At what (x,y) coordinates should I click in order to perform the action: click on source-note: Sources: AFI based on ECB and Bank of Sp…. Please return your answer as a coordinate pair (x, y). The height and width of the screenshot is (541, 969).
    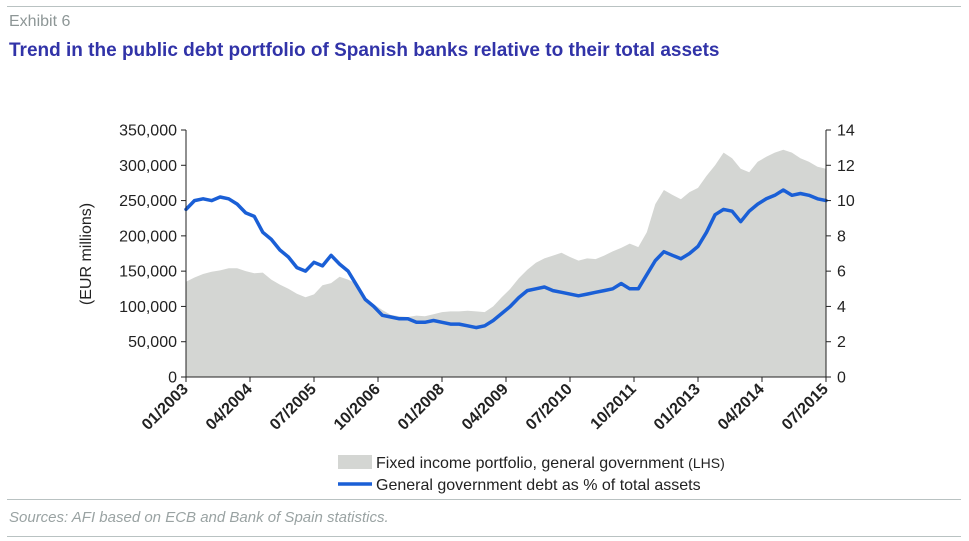
    Looking at the image, I should click on (199, 517).